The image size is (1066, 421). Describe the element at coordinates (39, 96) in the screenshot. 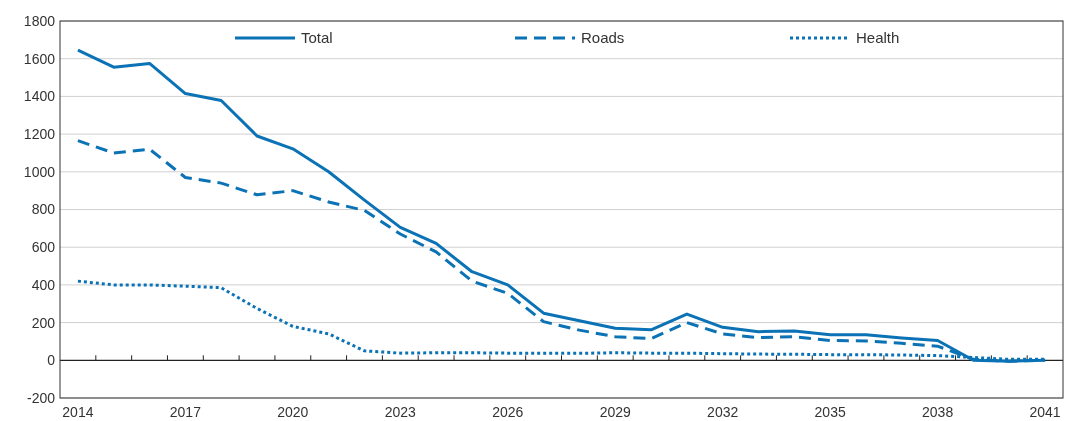

I see `y-tick-label: 1400` at that location.